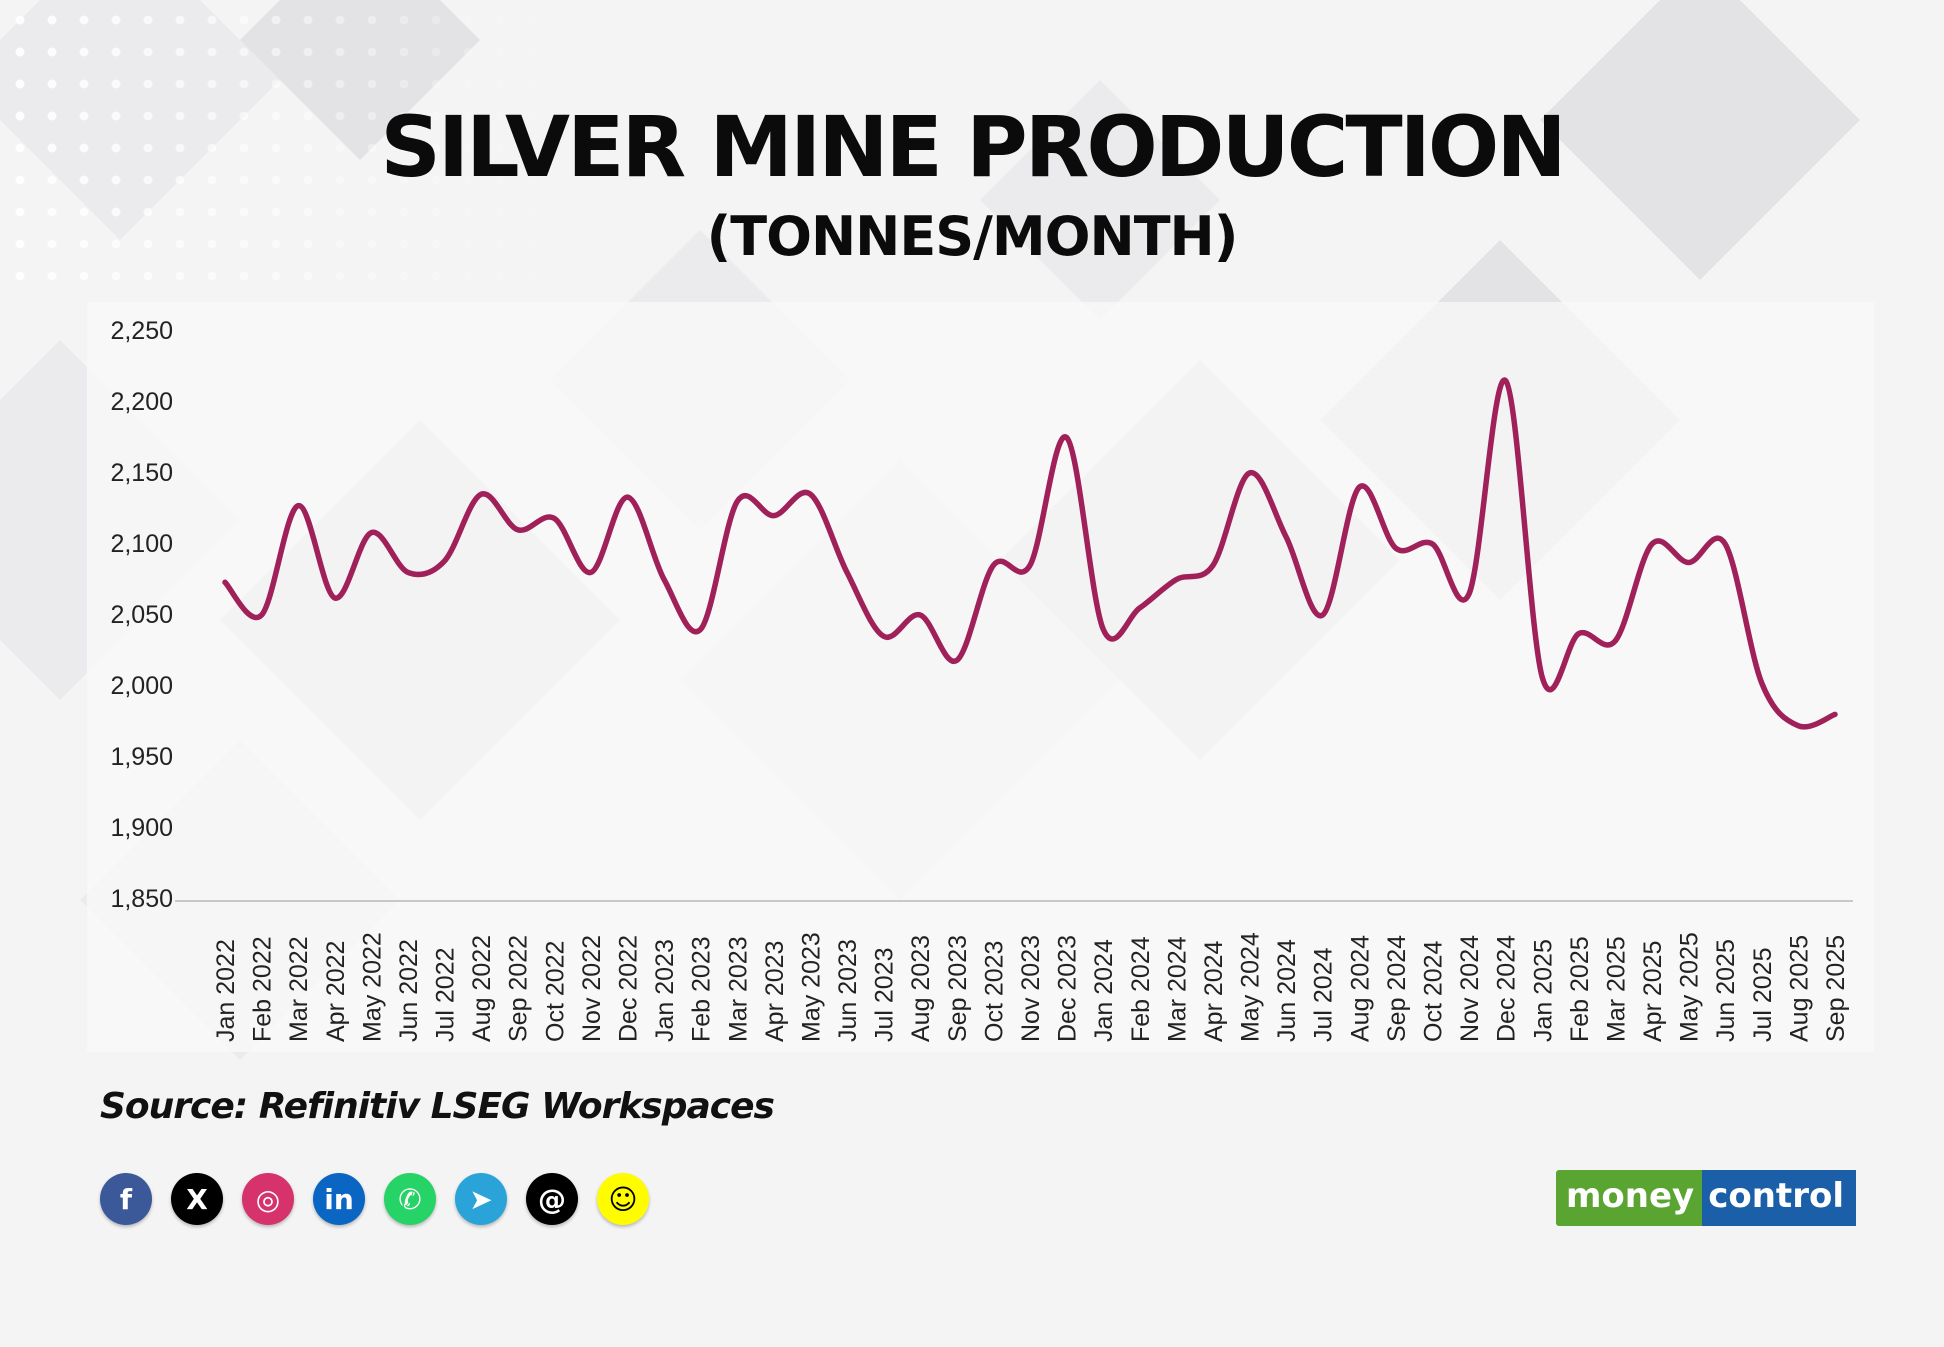 This screenshot has width=1944, height=1347. Describe the element at coordinates (1580, 989) in the screenshot. I see `x-tick-label: Feb 2025` at that location.